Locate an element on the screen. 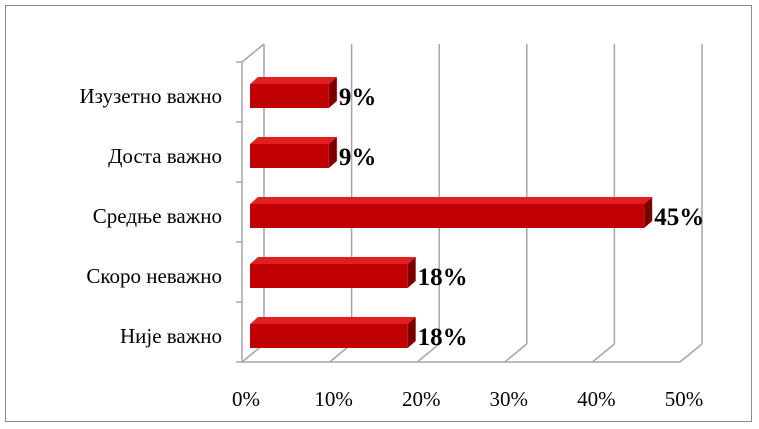 This screenshot has width=759, height=429. x-tick-label: 20% is located at coordinates (421, 399).